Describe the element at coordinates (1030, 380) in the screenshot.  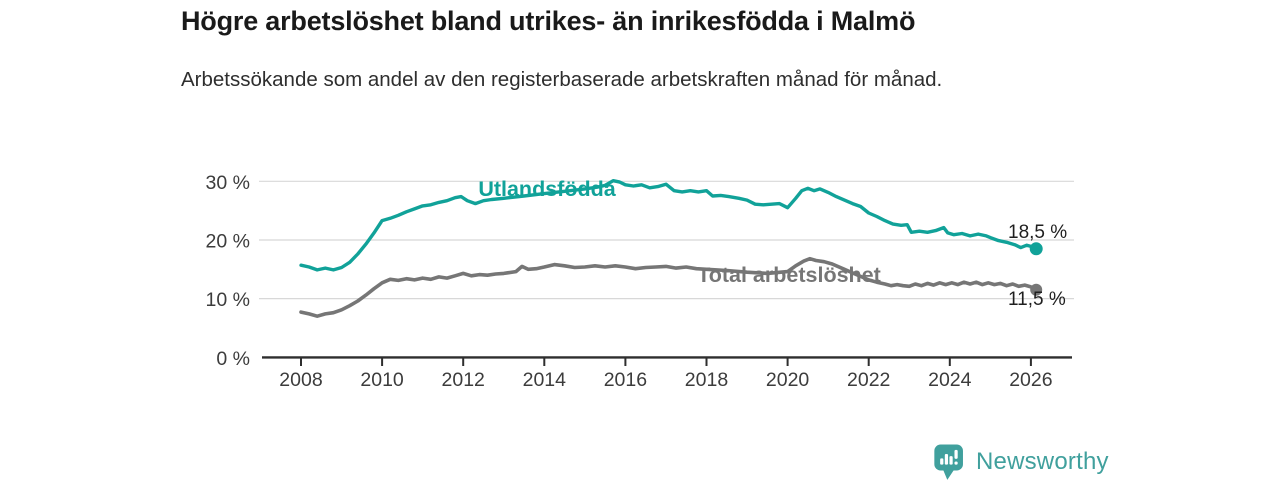
I see `x-tick-label: 2026` at that location.